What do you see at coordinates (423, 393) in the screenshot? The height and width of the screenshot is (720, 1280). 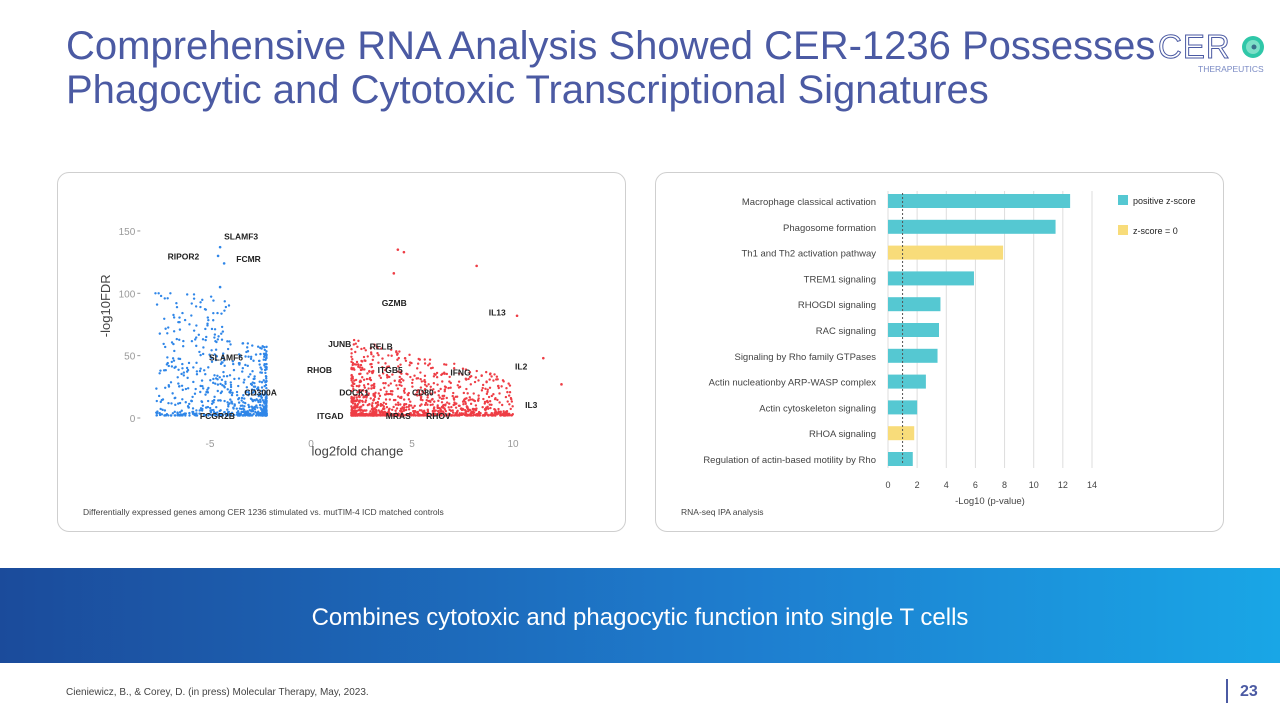 I see `gene-label: CD80` at bounding box center [423, 393].